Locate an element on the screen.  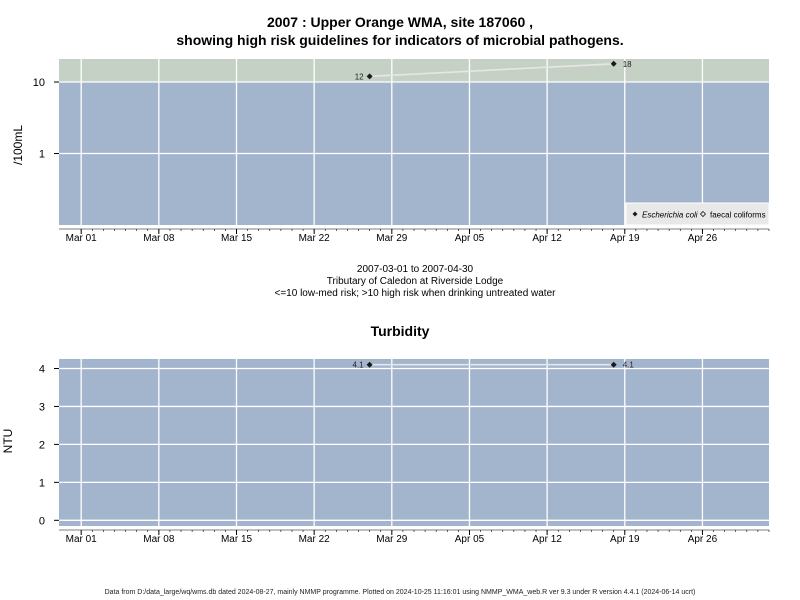
y-tick-label: 0 is located at coordinates (42, 521).